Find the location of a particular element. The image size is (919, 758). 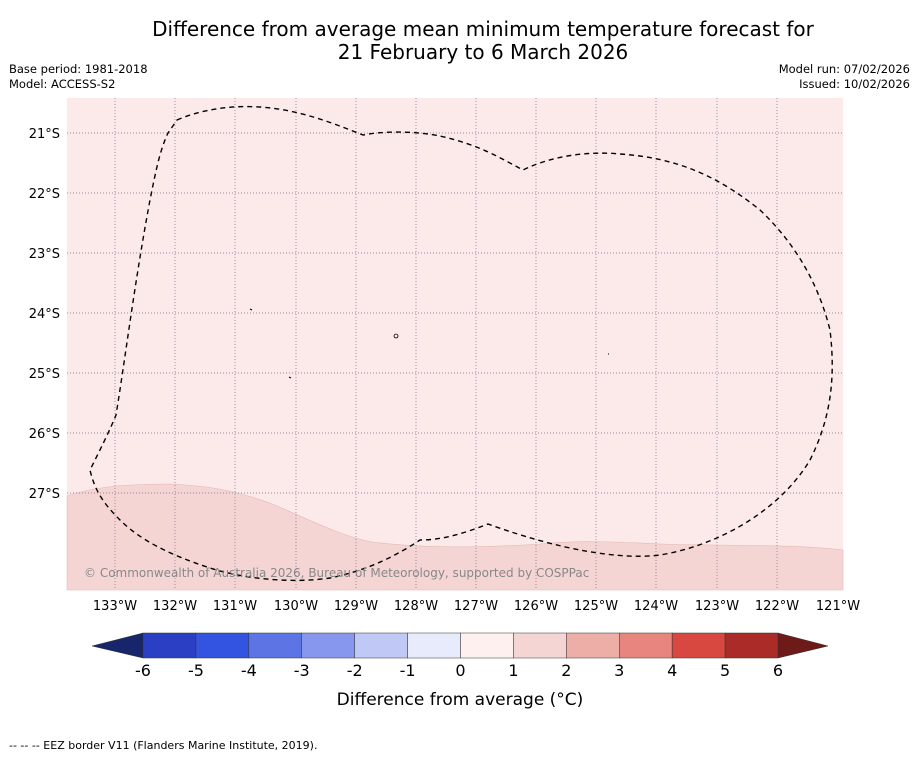

colorbar-tick-label: -1 is located at coordinates (408, 670).